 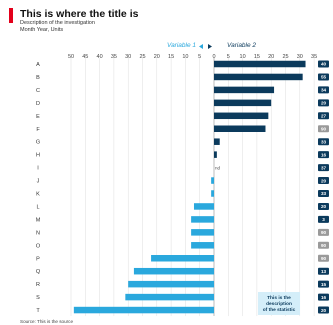 I want to click on legend-variable-1: Variable 1, so click(x=181, y=45).